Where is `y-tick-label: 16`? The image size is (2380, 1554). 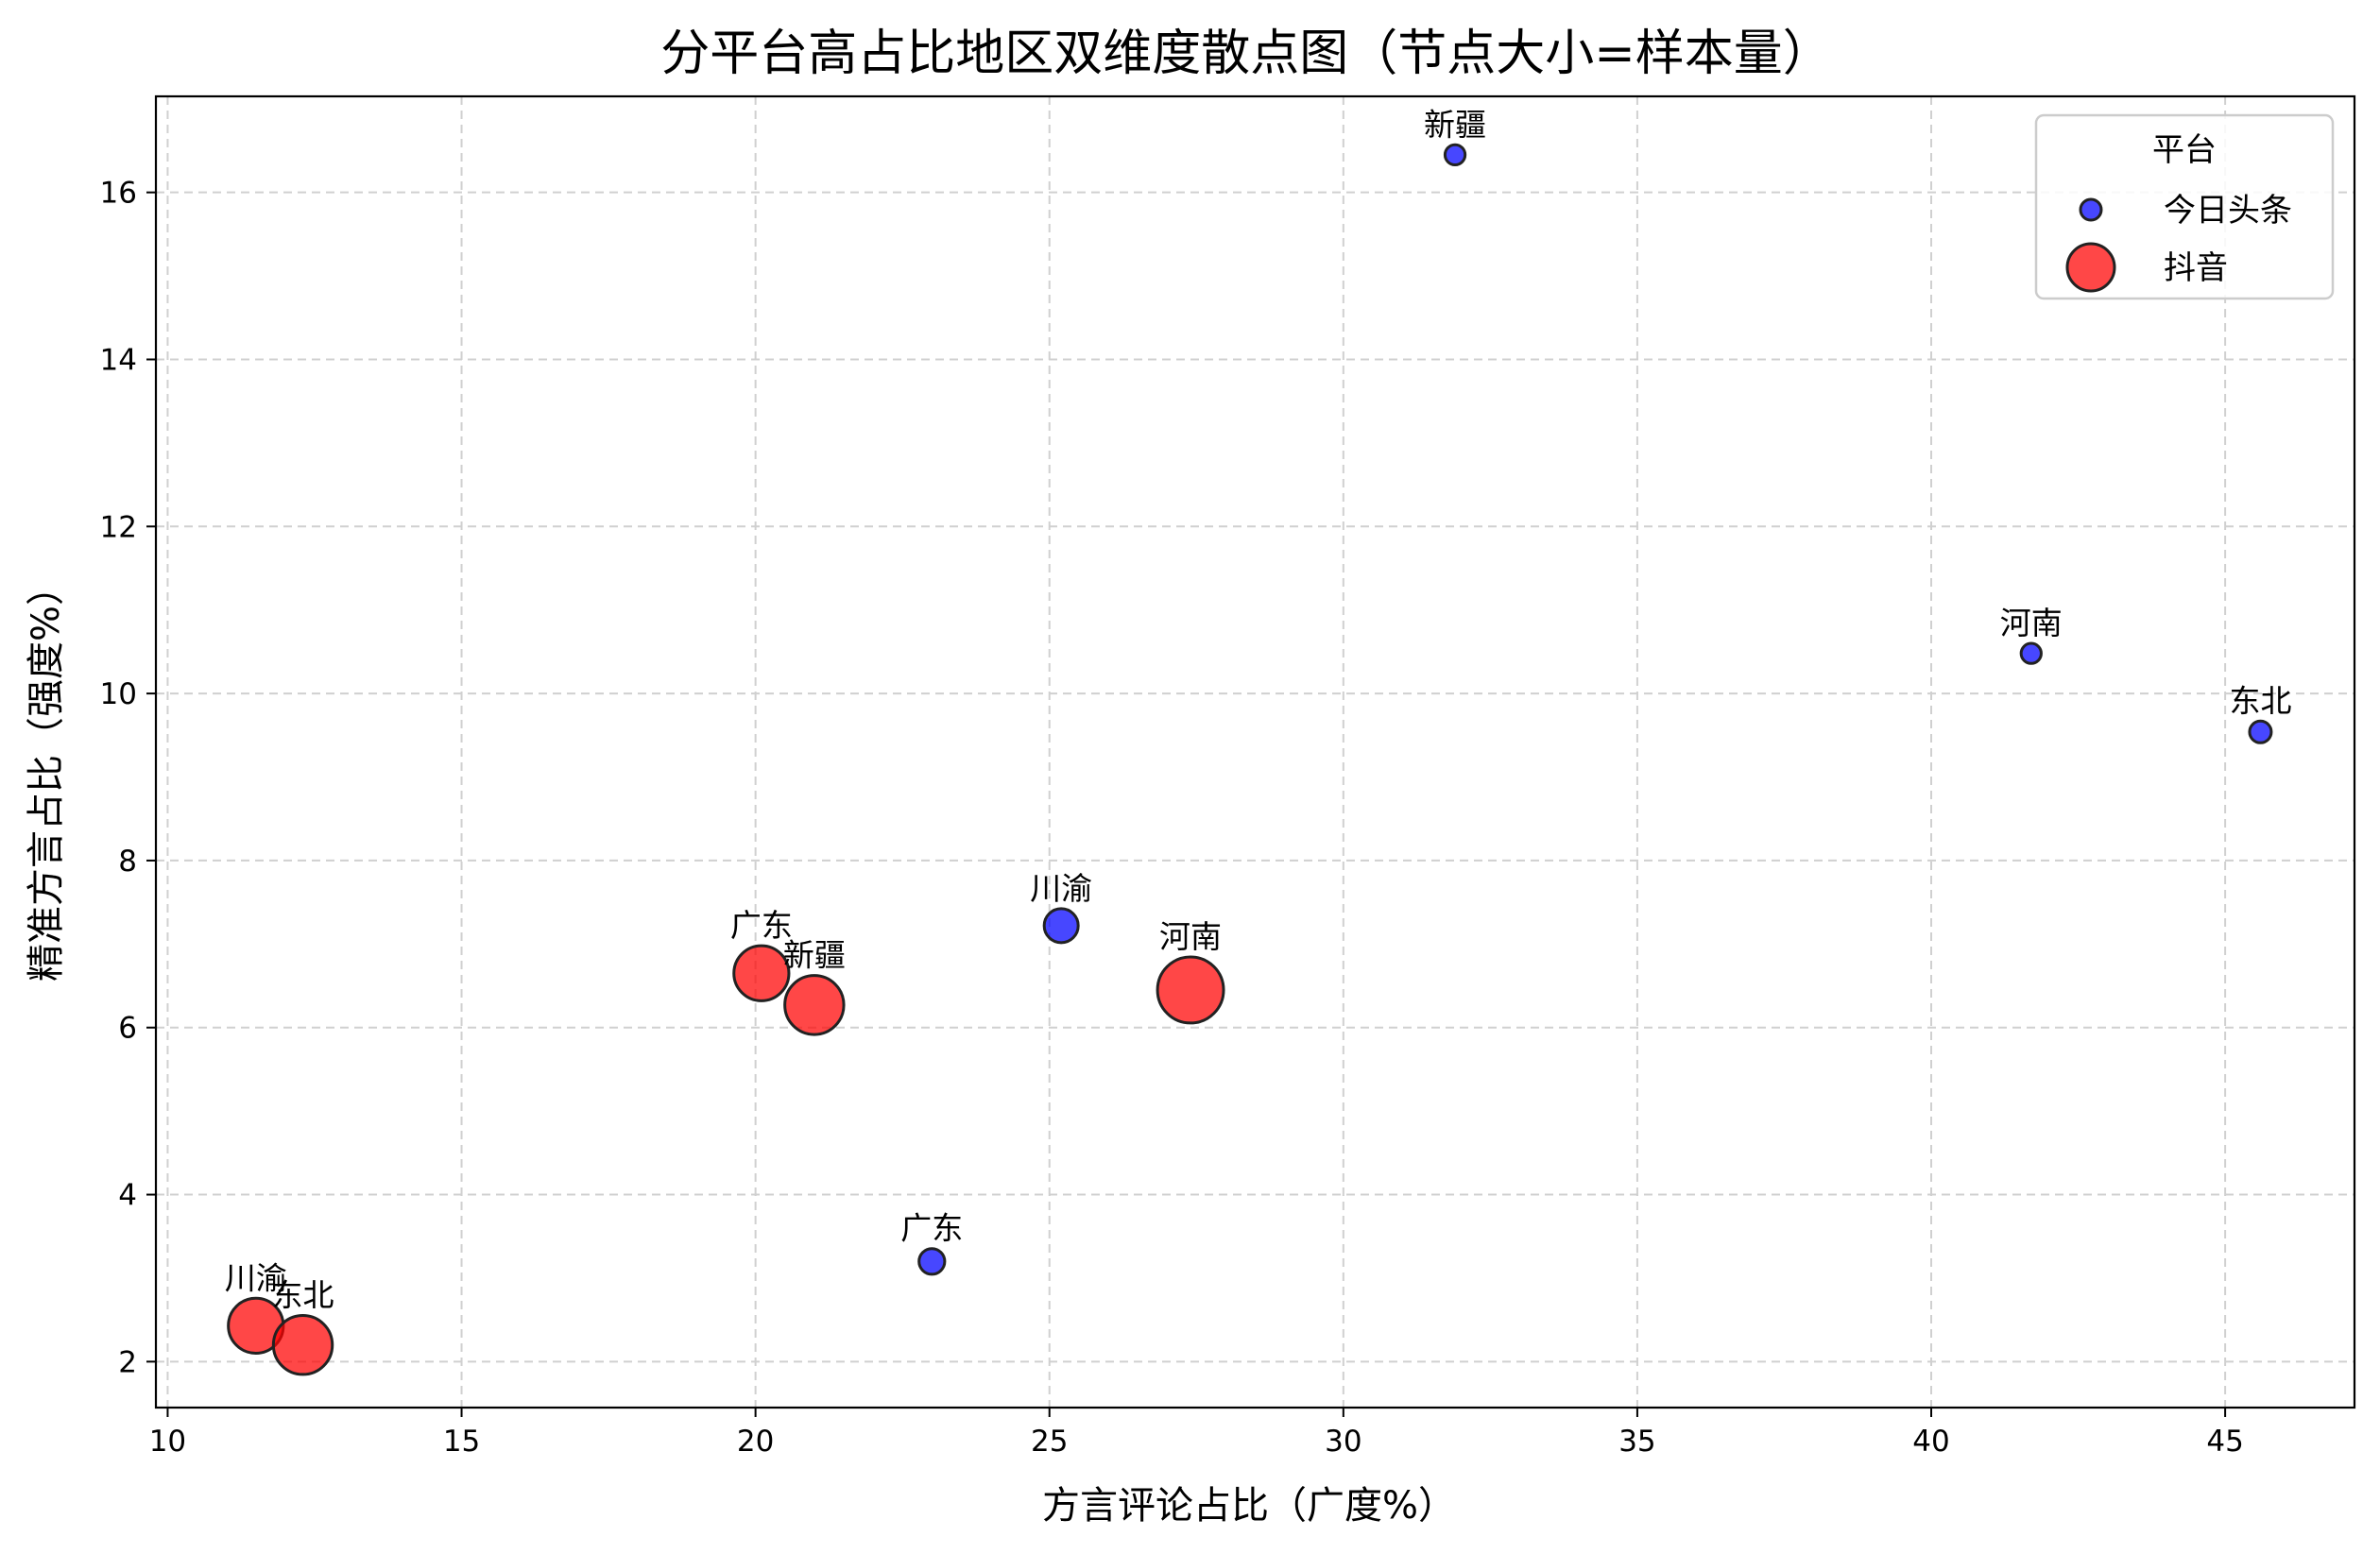 y-tick-label: 16 is located at coordinates (118, 194).